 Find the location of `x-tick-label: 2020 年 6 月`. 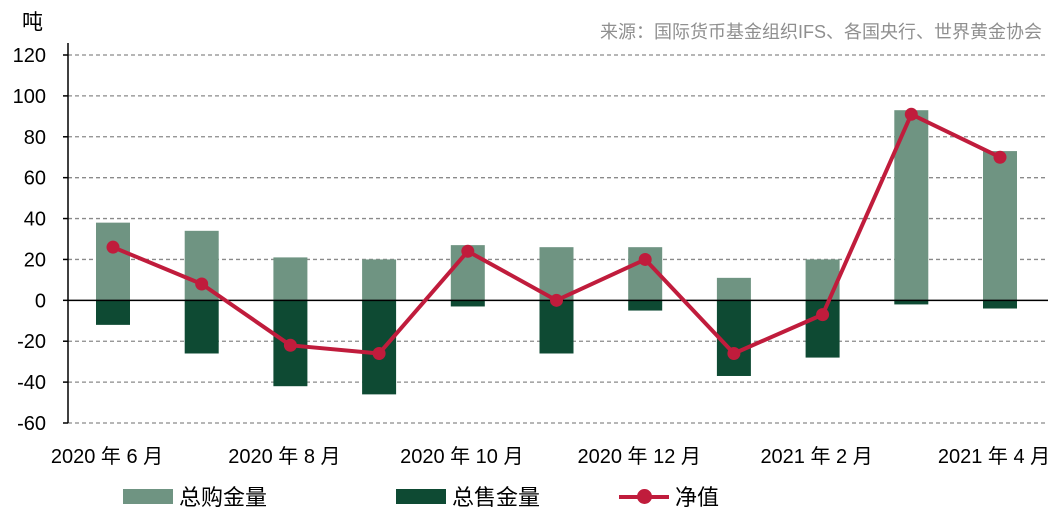

x-tick-label: 2020 年 6 月 is located at coordinates (107, 456).